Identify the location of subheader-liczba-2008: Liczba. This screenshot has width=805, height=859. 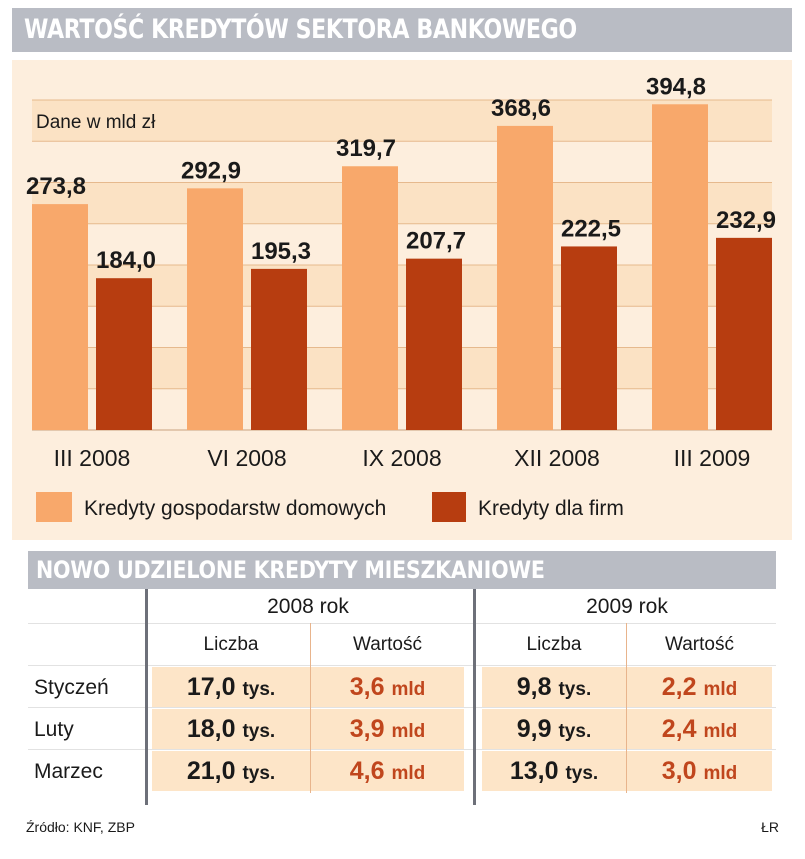
(231, 644).